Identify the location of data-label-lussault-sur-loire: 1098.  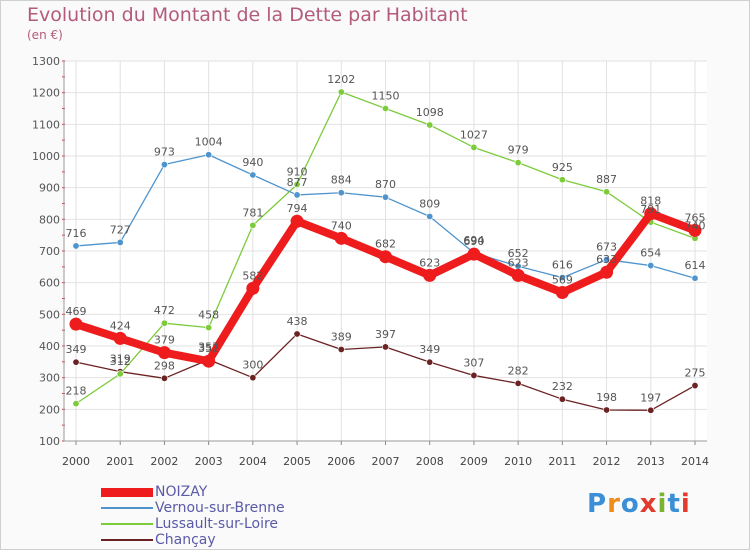
(430, 112).